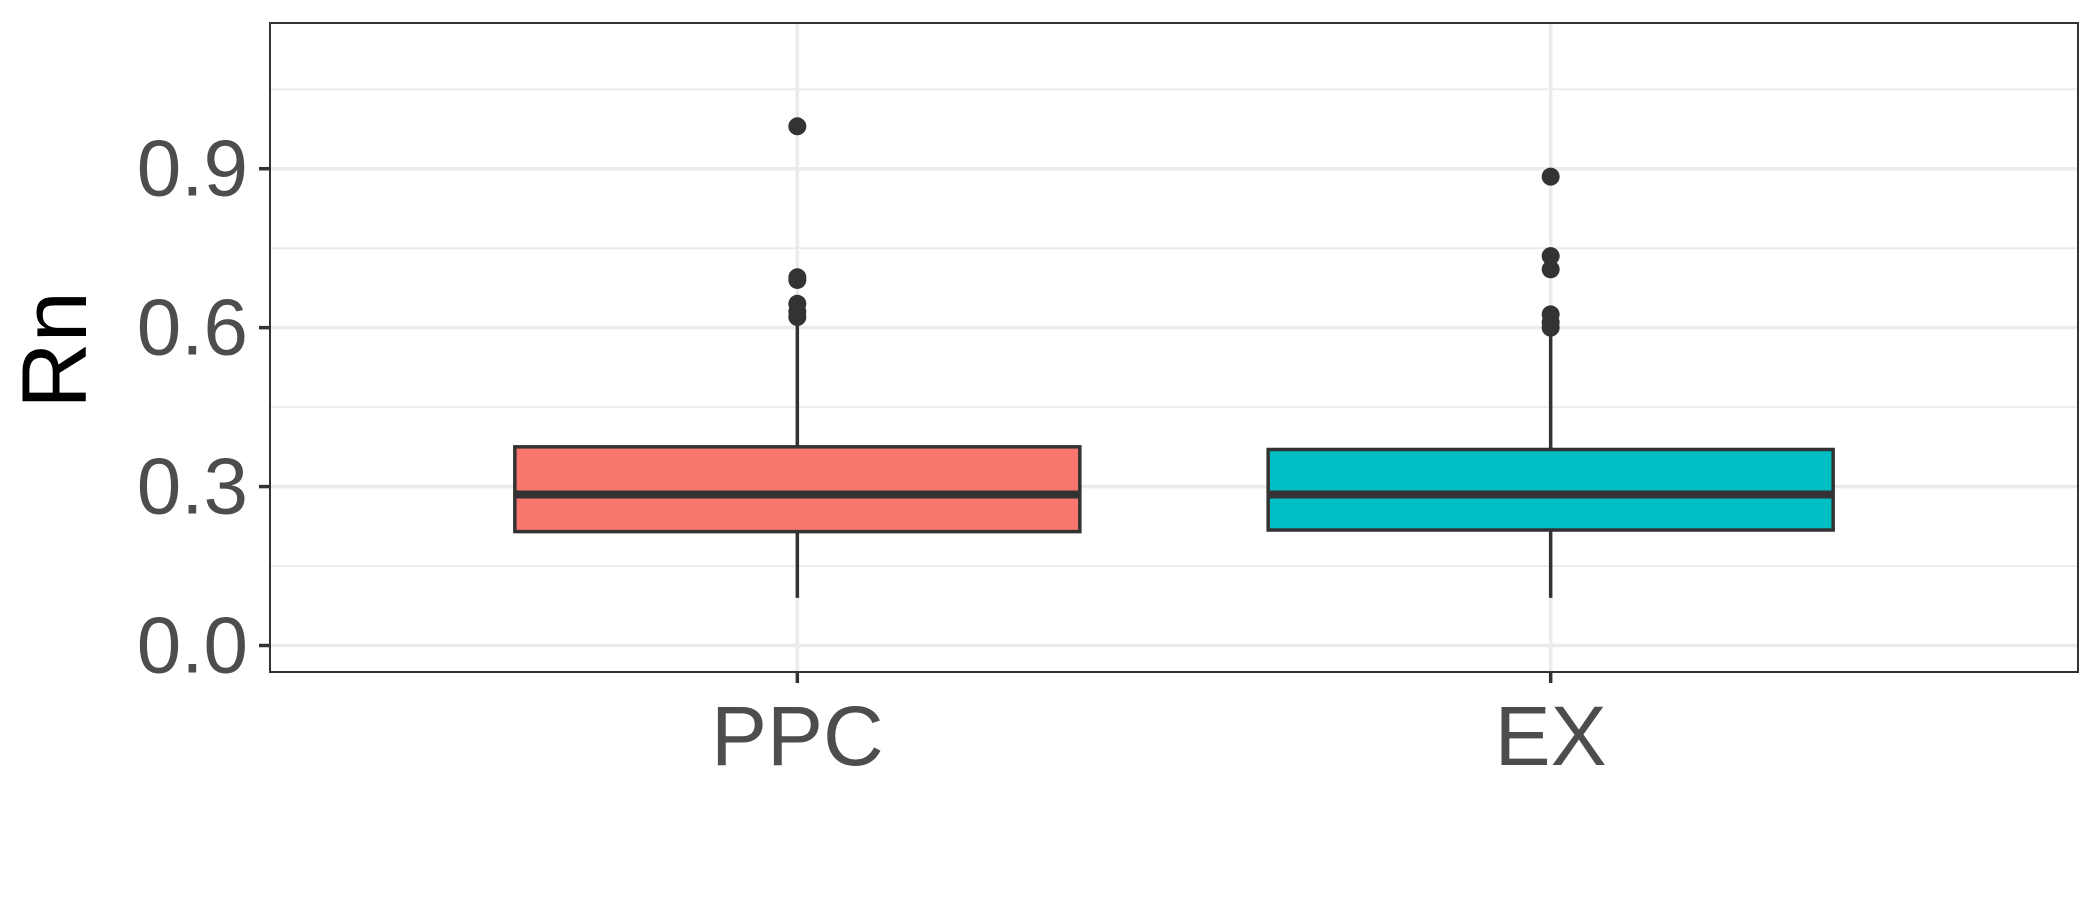 The width and height of the screenshot is (2100, 900). I want to click on y-tick-label: 0.3, so click(192, 486).